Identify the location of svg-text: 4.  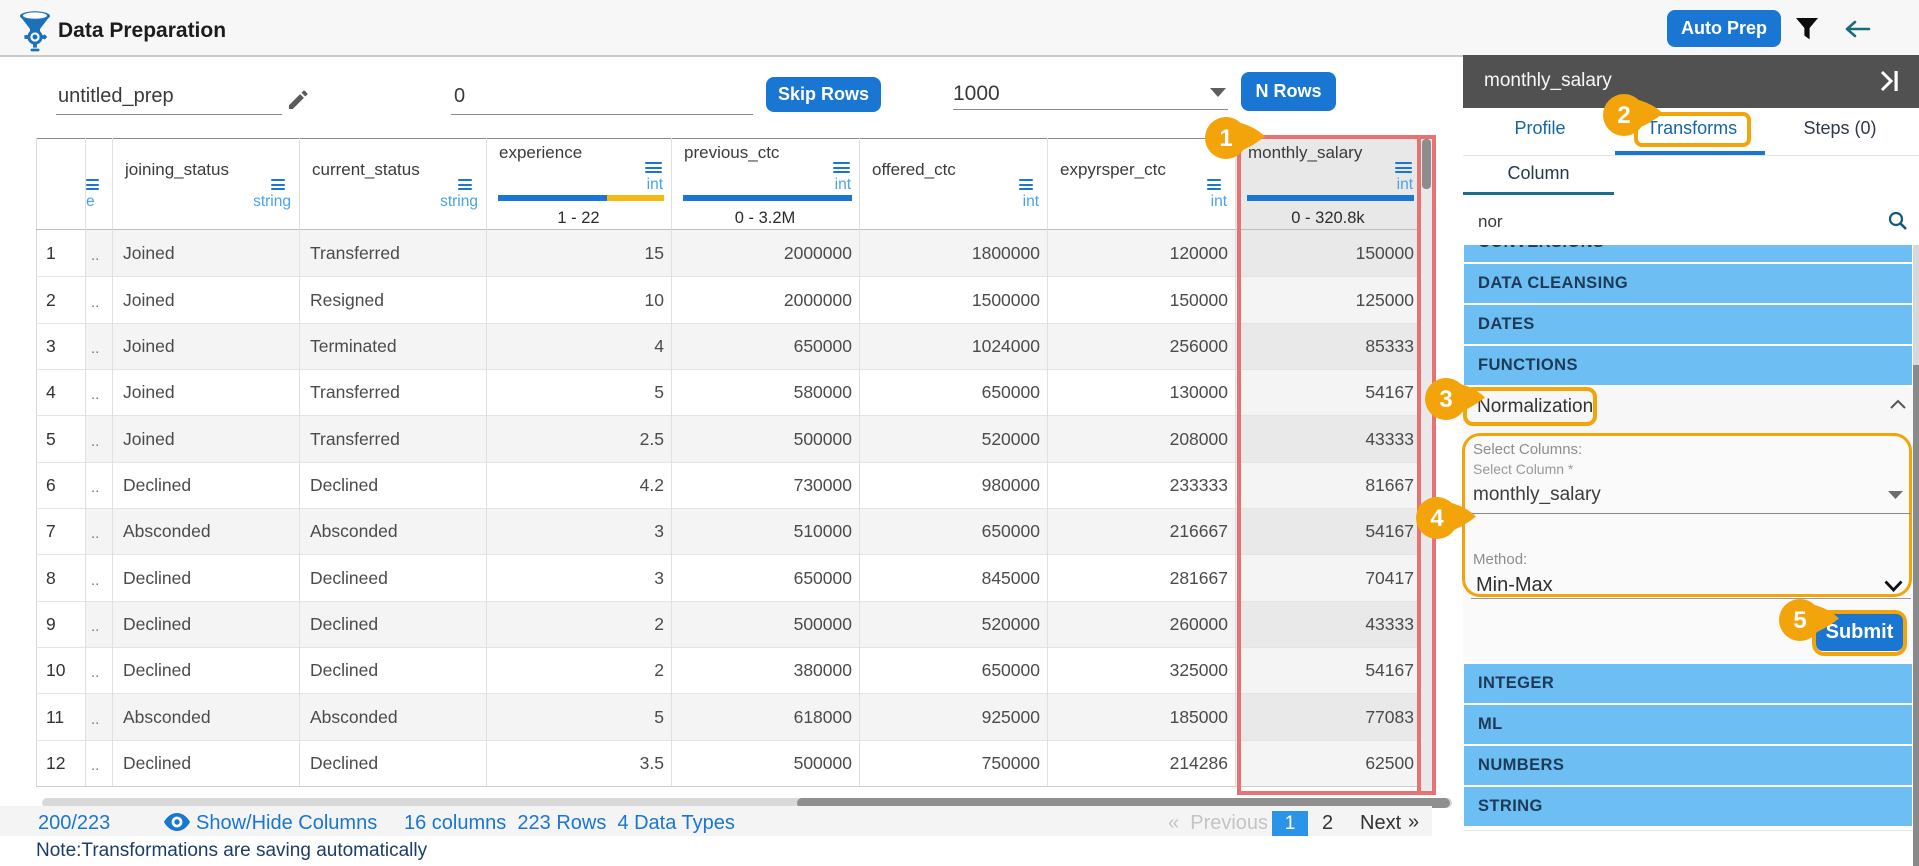
(1437, 518).